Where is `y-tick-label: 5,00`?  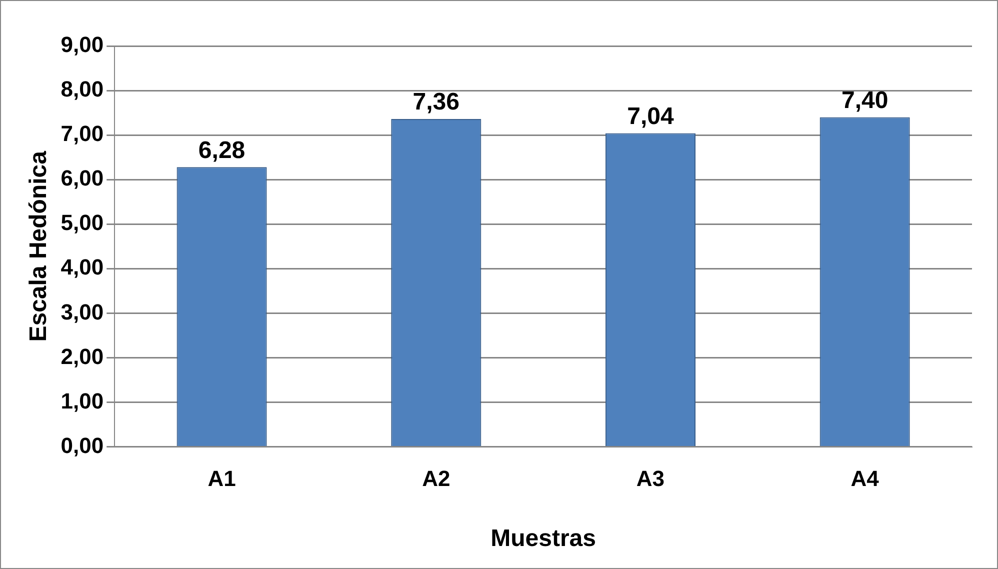
y-tick-label: 5,00 is located at coordinates (82, 223).